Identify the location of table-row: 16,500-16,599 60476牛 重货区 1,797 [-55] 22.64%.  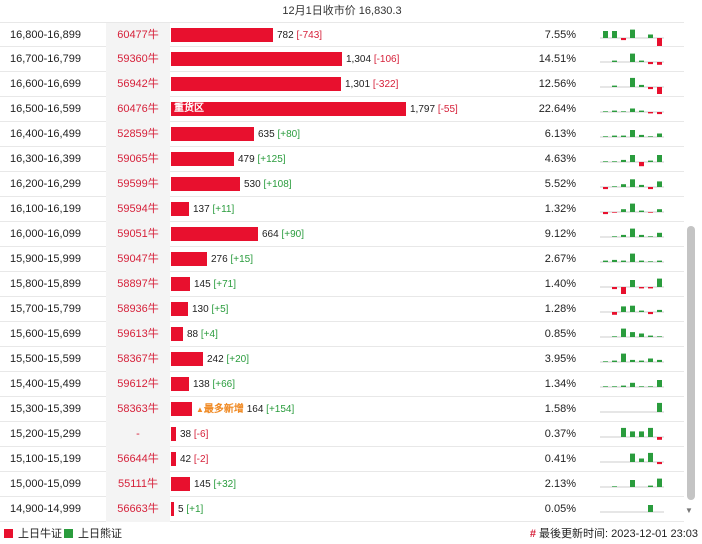
(342, 109).